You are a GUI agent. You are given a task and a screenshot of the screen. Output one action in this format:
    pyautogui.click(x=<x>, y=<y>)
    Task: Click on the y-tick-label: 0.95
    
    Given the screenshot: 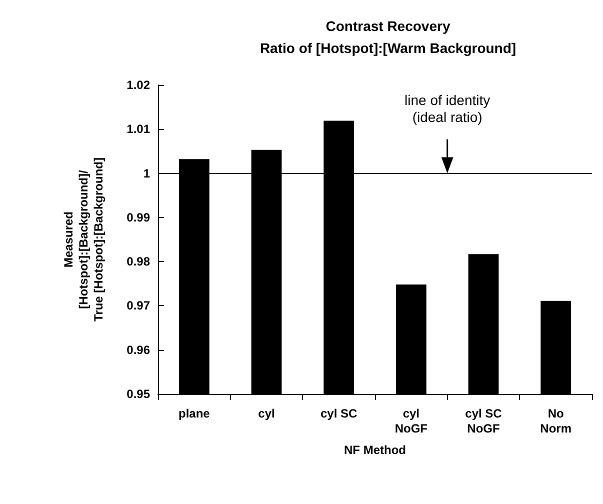 What is the action you would take?
    pyautogui.click(x=138, y=394)
    